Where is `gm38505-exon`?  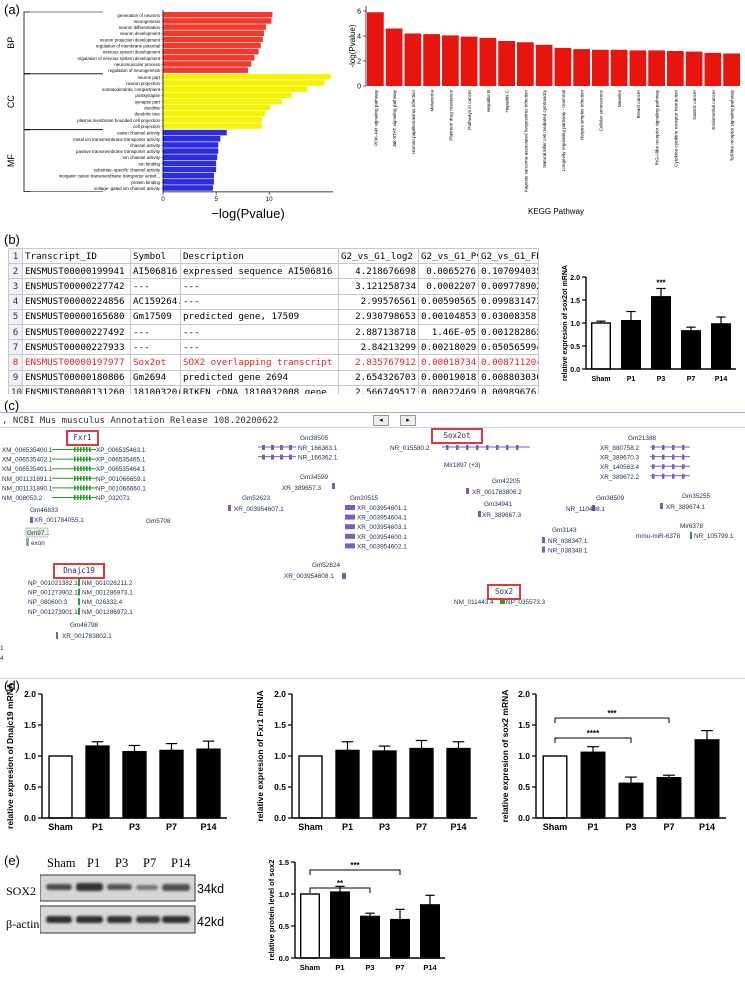
gm38505-exon is located at coordinates (272, 447).